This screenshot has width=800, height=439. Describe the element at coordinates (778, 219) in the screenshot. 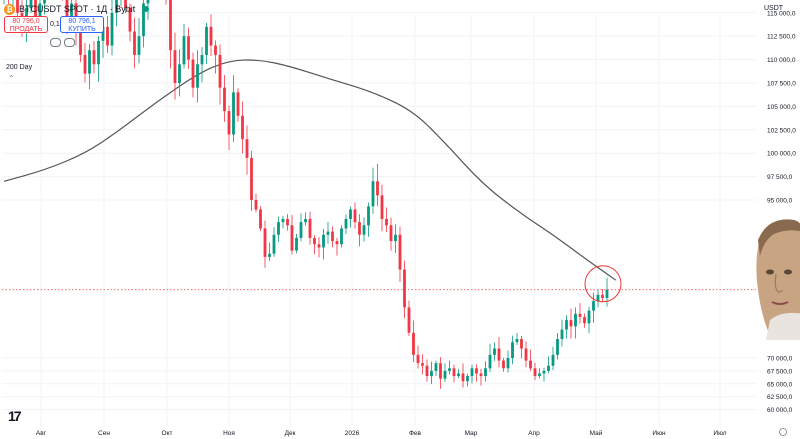

I see `price-axis` at that location.